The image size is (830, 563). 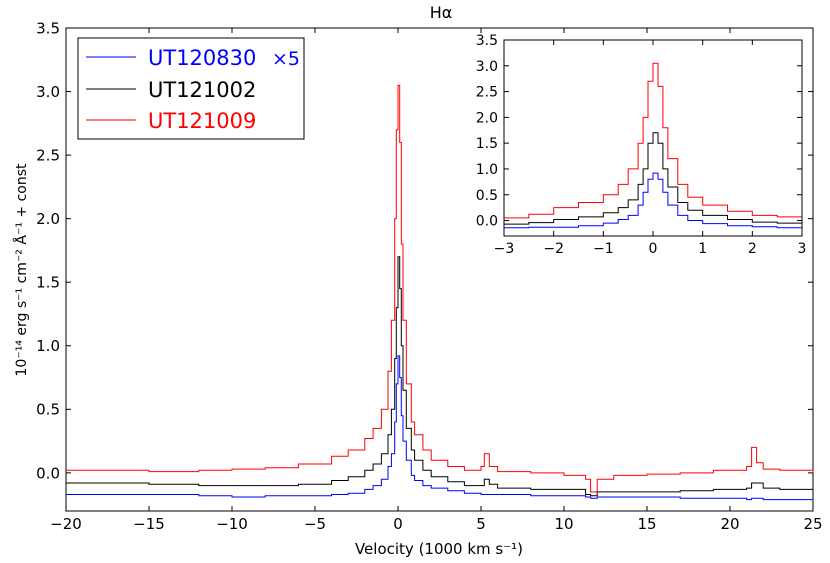 What do you see at coordinates (487, 170) in the screenshot?
I see `inset-y-tick-label: 1.0` at bounding box center [487, 170].